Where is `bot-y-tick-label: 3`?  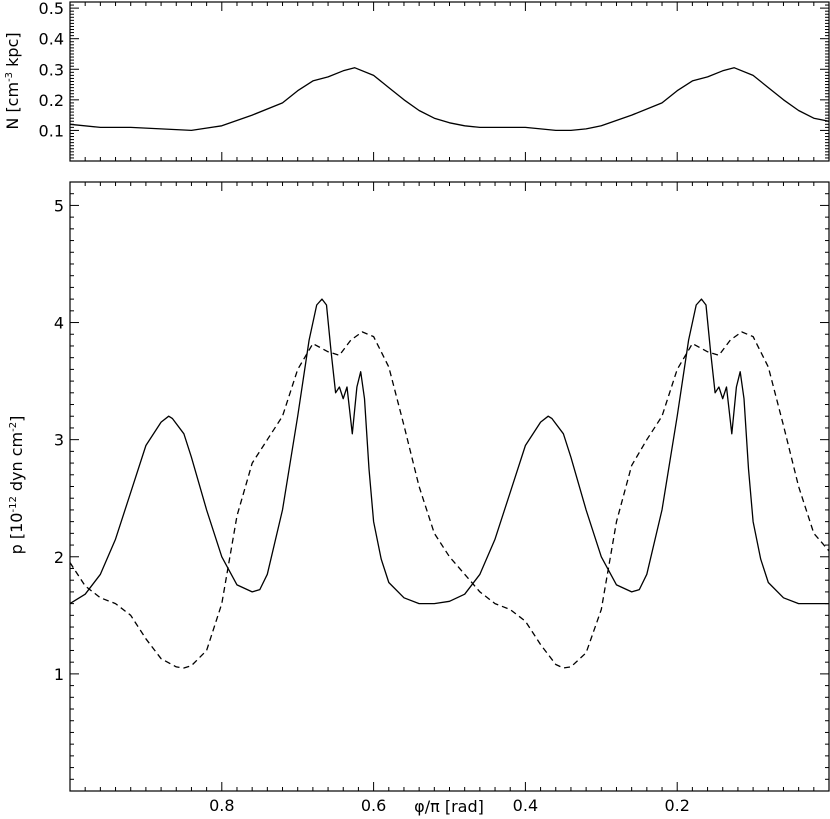 bot-y-tick-label: 3 is located at coordinates (59, 440).